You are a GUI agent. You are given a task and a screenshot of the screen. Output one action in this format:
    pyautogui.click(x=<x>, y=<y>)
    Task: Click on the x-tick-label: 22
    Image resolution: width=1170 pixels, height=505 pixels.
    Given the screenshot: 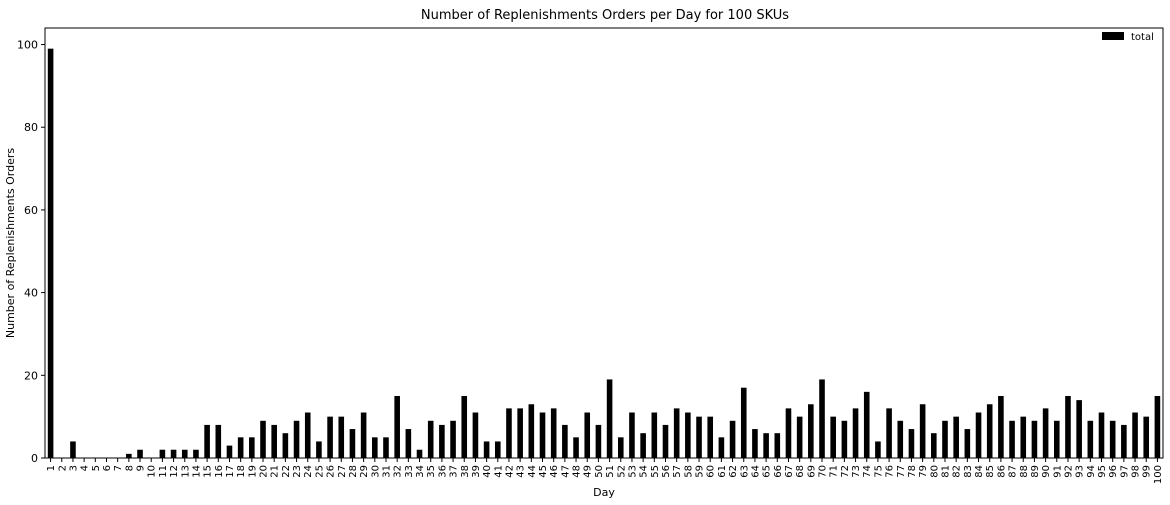 What is the action you would take?
    pyautogui.click(x=286, y=471)
    